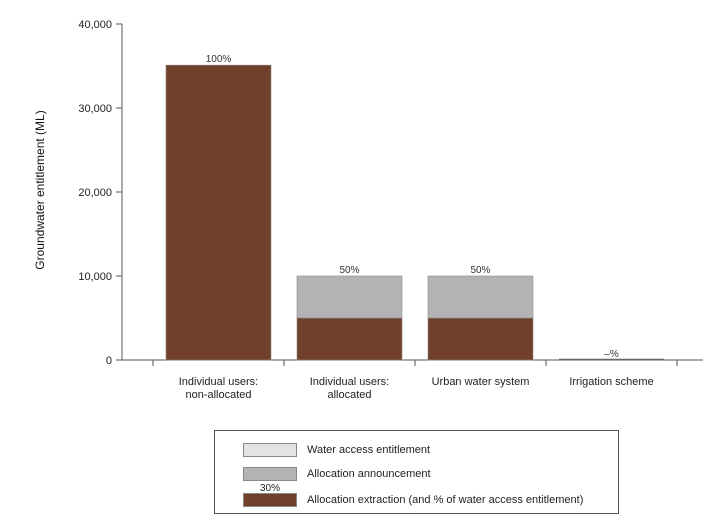  Describe the element at coordinates (270, 474) in the screenshot. I see `legend-swatch-allocation-announcement` at that location.